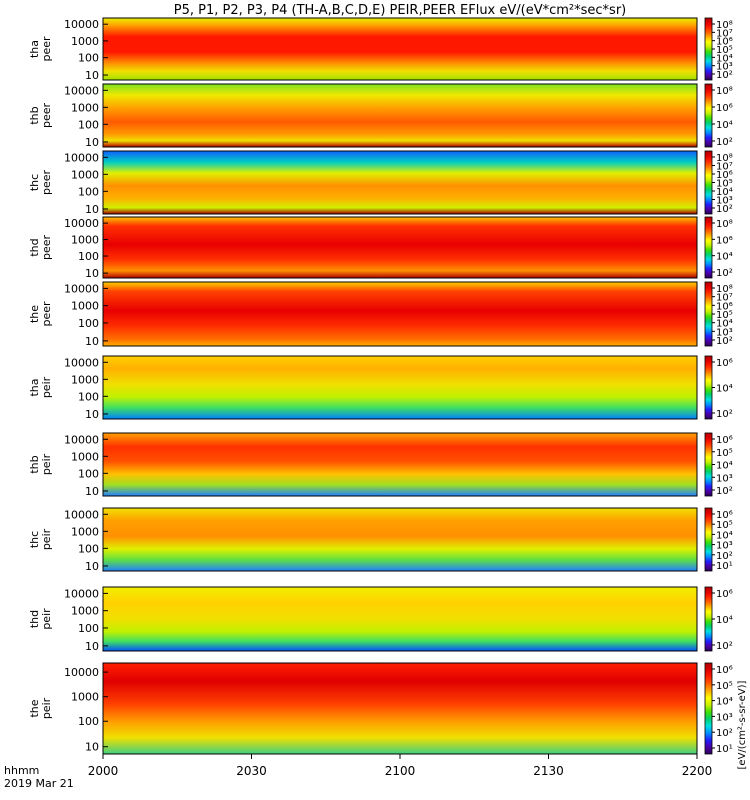 This screenshot has width=750, height=800. What do you see at coordinates (708, 464) in the screenshot?
I see `colorbar-thb-peir` at bounding box center [708, 464].